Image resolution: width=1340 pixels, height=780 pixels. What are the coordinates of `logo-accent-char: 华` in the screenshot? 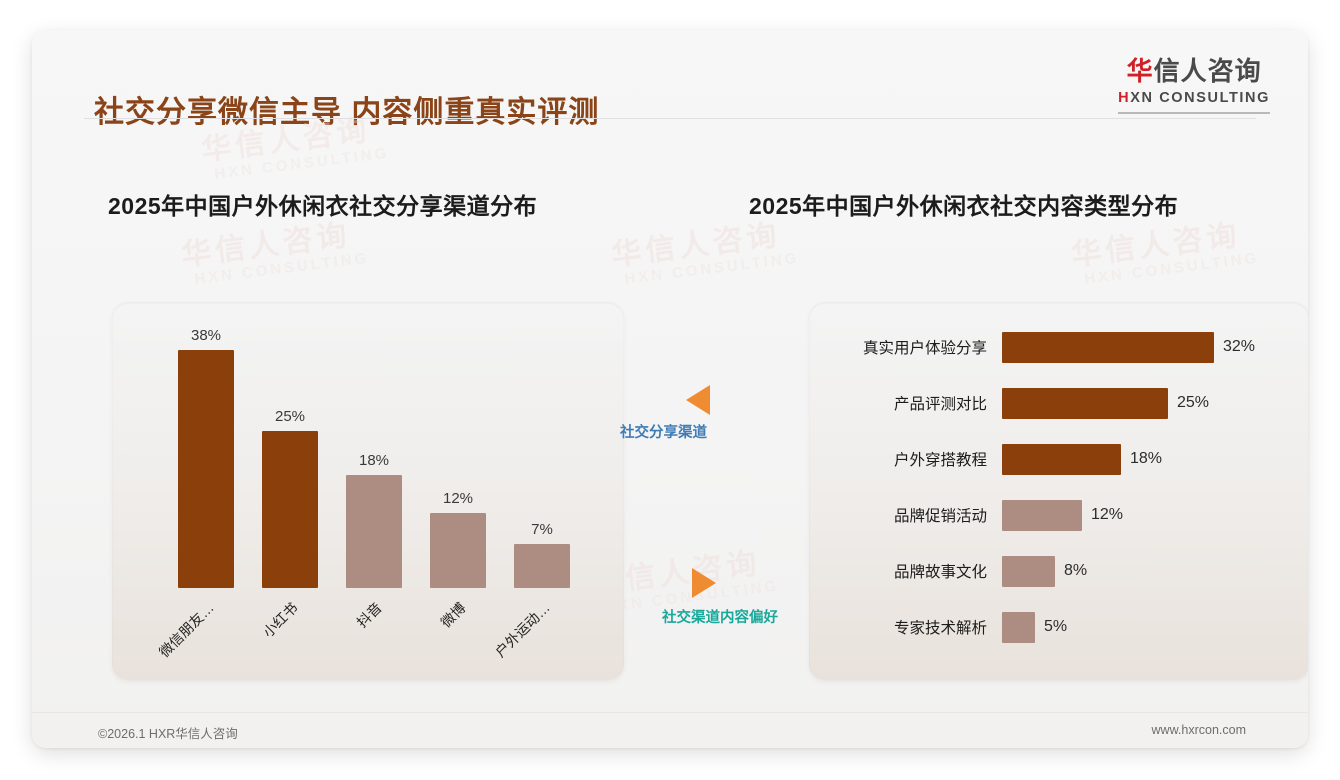 It's located at (1140, 71).